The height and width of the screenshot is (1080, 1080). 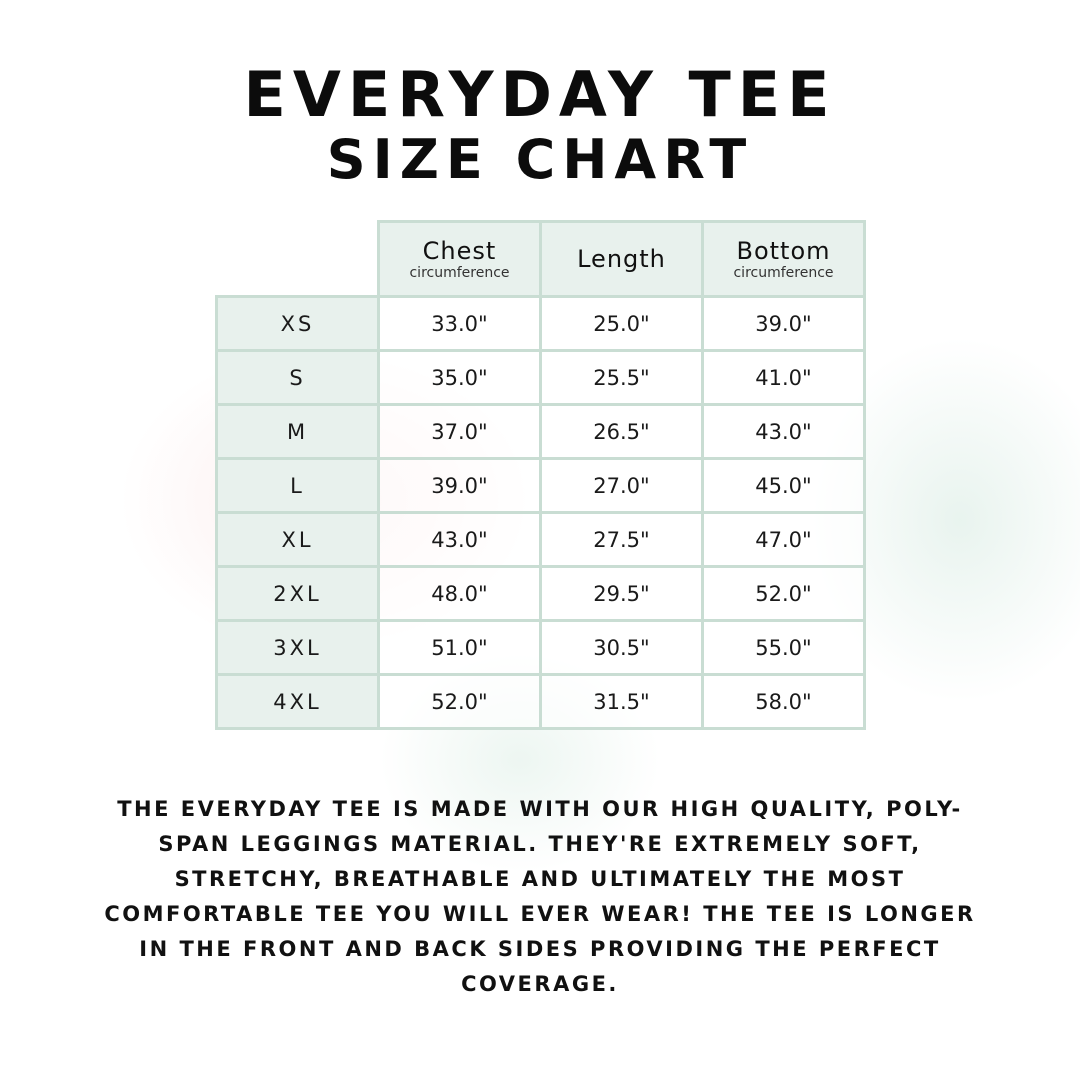 What do you see at coordinates (783, 593) in the screenshot?
I see `bottom-cell: 52.0"` at bounding box center [783, 593].